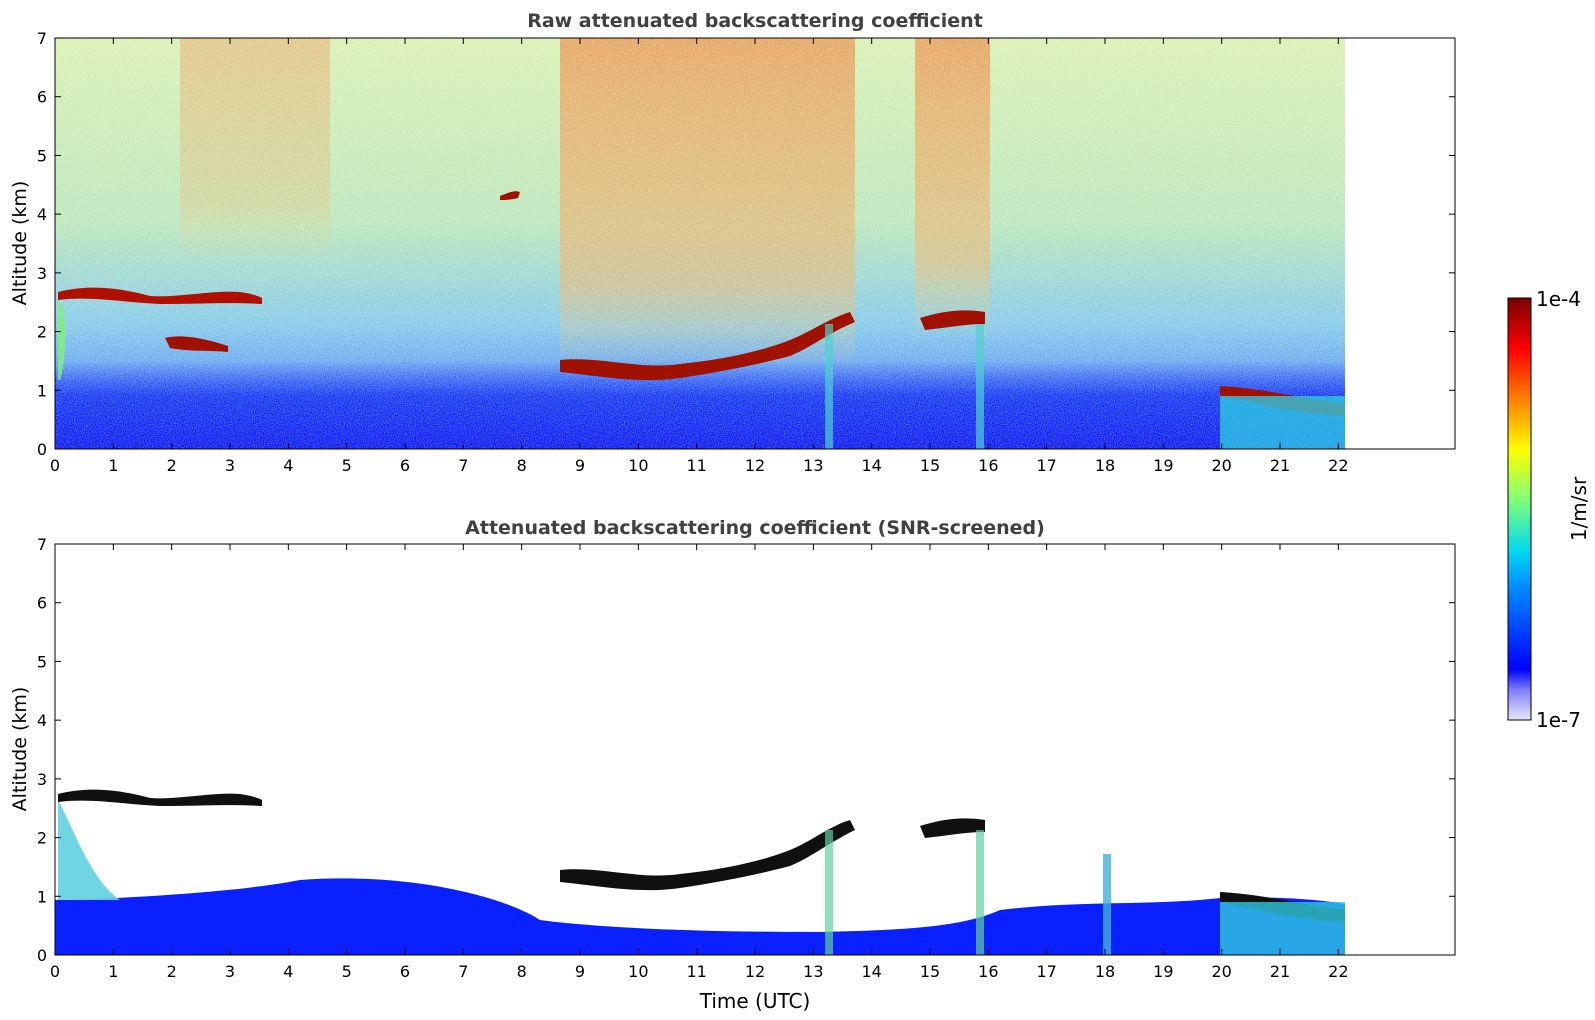 The width and height of the screenshot is (1595, 1020). I want to click on top-x-tick-label-19: 19, so click(1163, 465).